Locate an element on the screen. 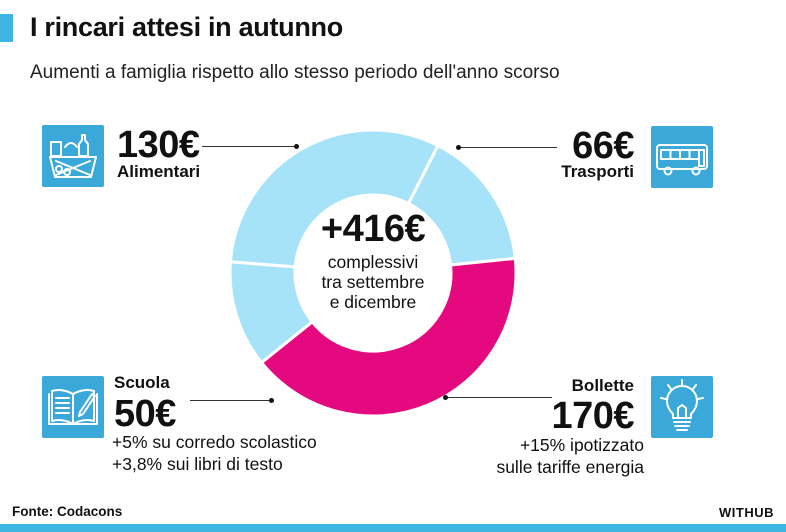 The height and width of the screenshot is (532, 786). bollette-amount: 170€ is located at coordinates (592, 416).